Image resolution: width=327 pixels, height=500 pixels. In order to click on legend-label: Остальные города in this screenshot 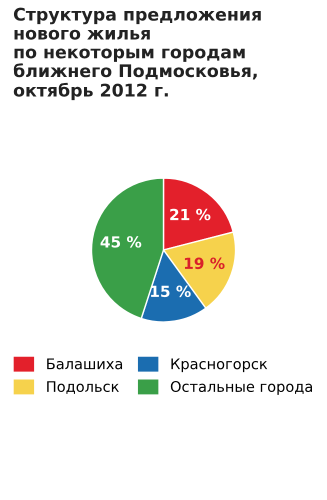, I will do `click(241, 388)`.